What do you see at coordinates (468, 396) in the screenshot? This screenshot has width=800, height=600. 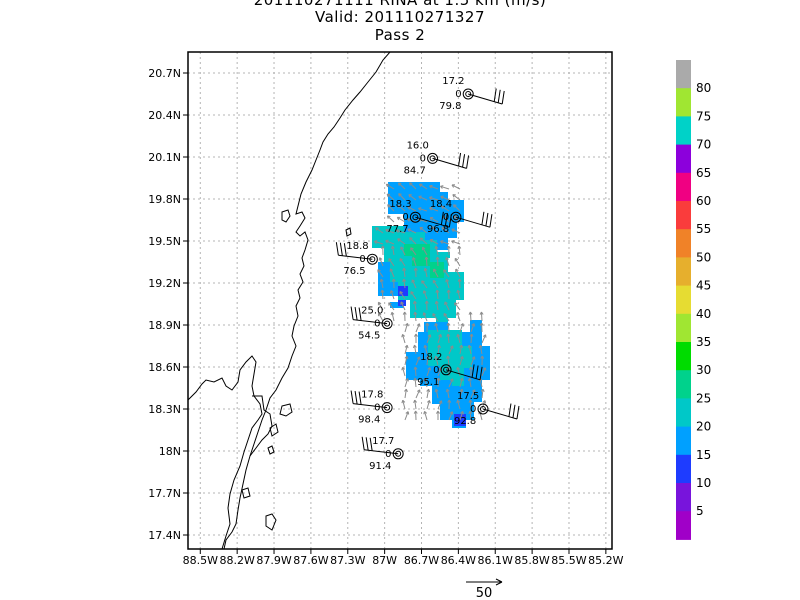 I see `station-speed: 17.5` at bounding box center [468, 396].